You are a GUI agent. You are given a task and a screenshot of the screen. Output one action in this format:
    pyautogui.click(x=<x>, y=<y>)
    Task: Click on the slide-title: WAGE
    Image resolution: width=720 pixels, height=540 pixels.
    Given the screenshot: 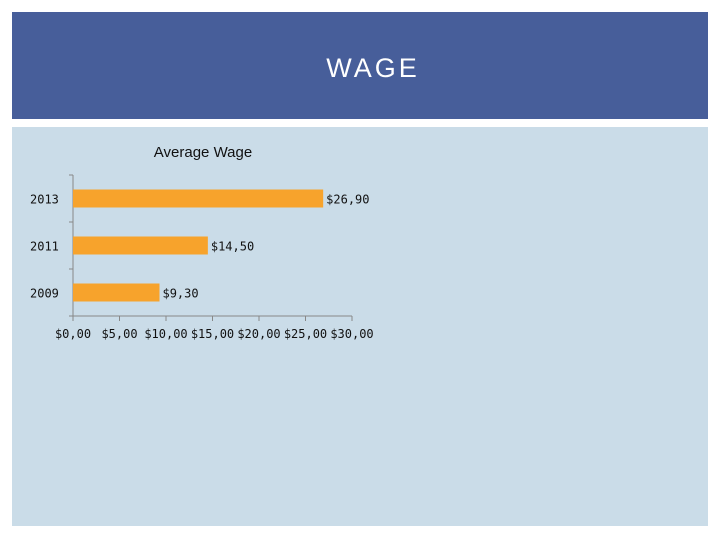 What is the action you would take?
    pyautogui.click(x=373, y=68)
    